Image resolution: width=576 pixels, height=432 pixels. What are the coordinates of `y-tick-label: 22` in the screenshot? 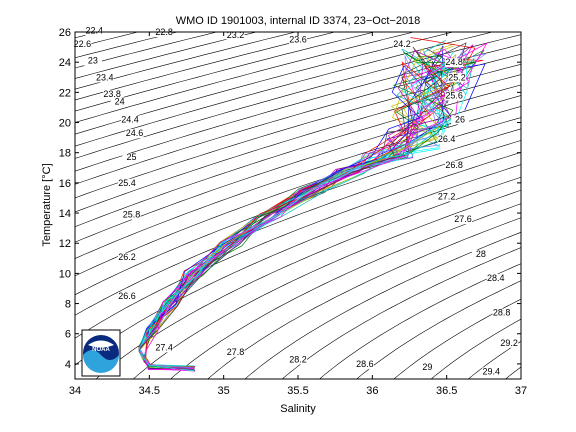 It's located at (65, 93).